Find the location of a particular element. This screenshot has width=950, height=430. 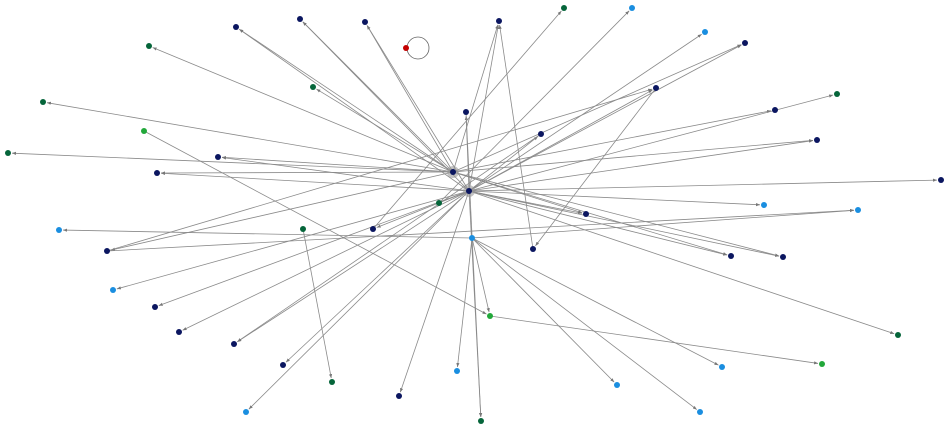

self-loop-edge is located at coordinates (418, 48).